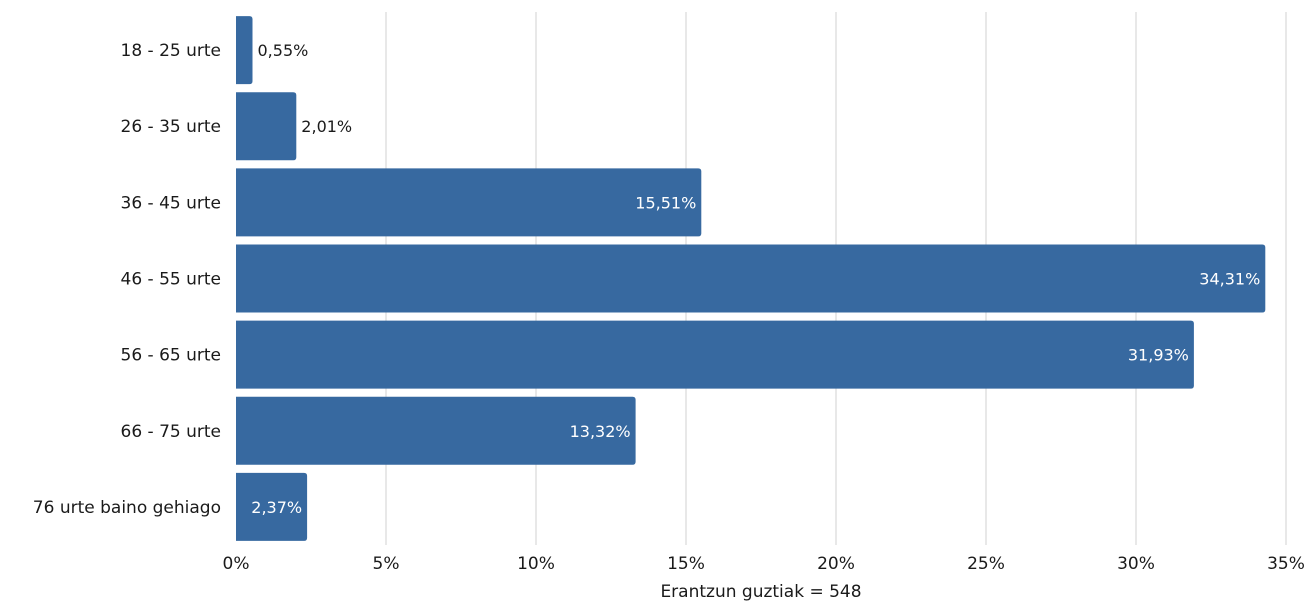 Image resolution: width=1308 pixels, height=605 pixels. Describe the element at coordinates (600, 431) in the screenshot. I see `value-label: 13,32%` at that location.